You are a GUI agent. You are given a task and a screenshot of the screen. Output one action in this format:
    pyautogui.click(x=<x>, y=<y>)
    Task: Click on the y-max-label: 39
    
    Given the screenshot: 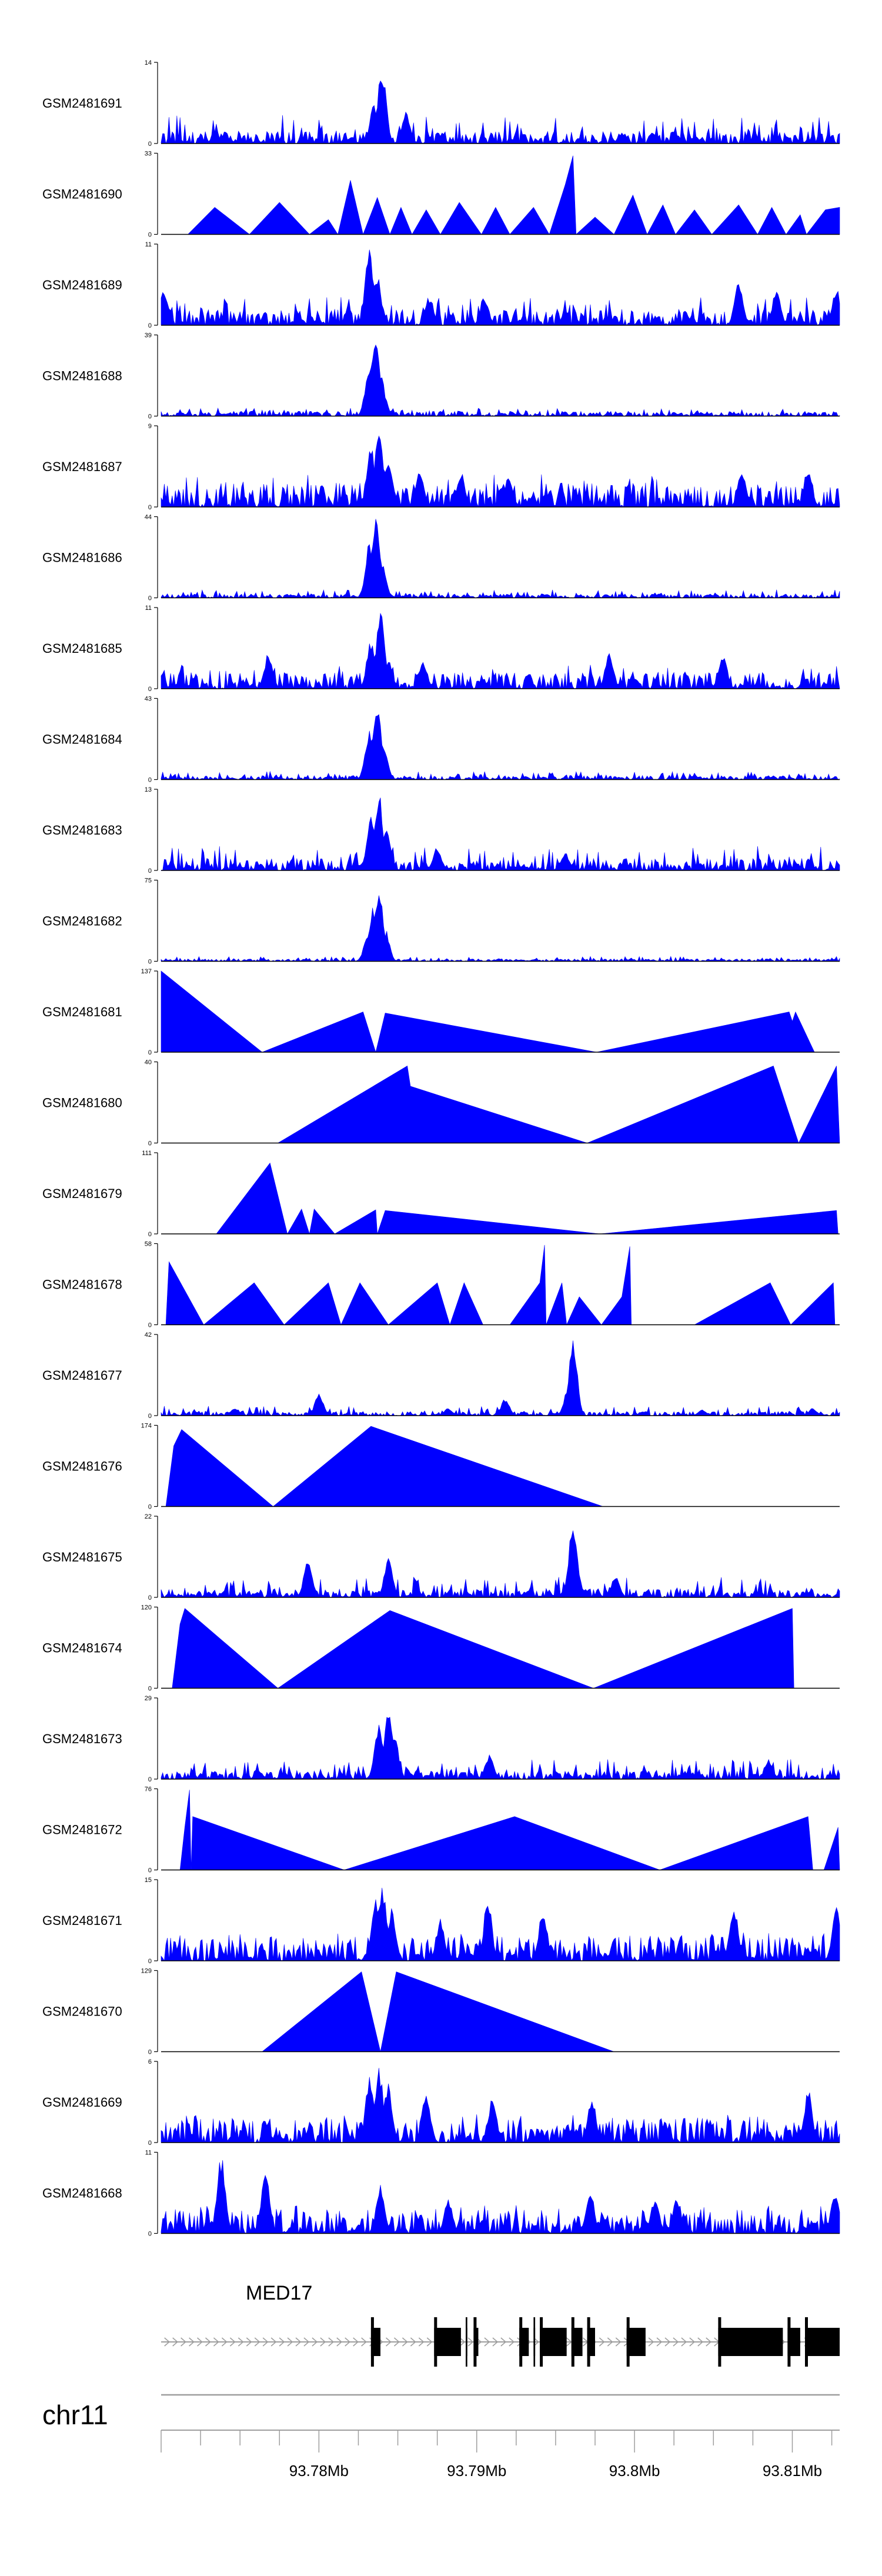 What is the action you would take?
    pyautogui.click(x=148, y=335)
    